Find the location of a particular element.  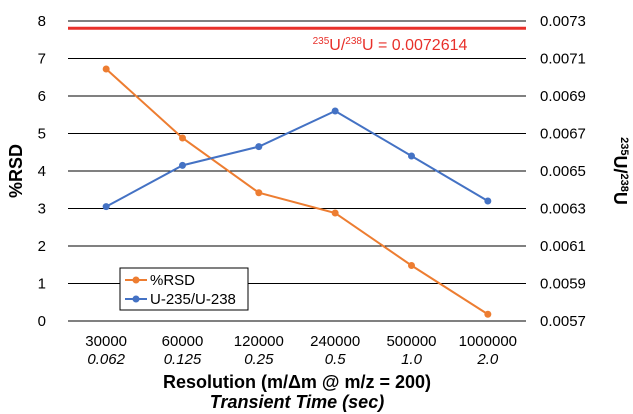

left-tick-label-3: 3 is located at coordinates (42, 209).